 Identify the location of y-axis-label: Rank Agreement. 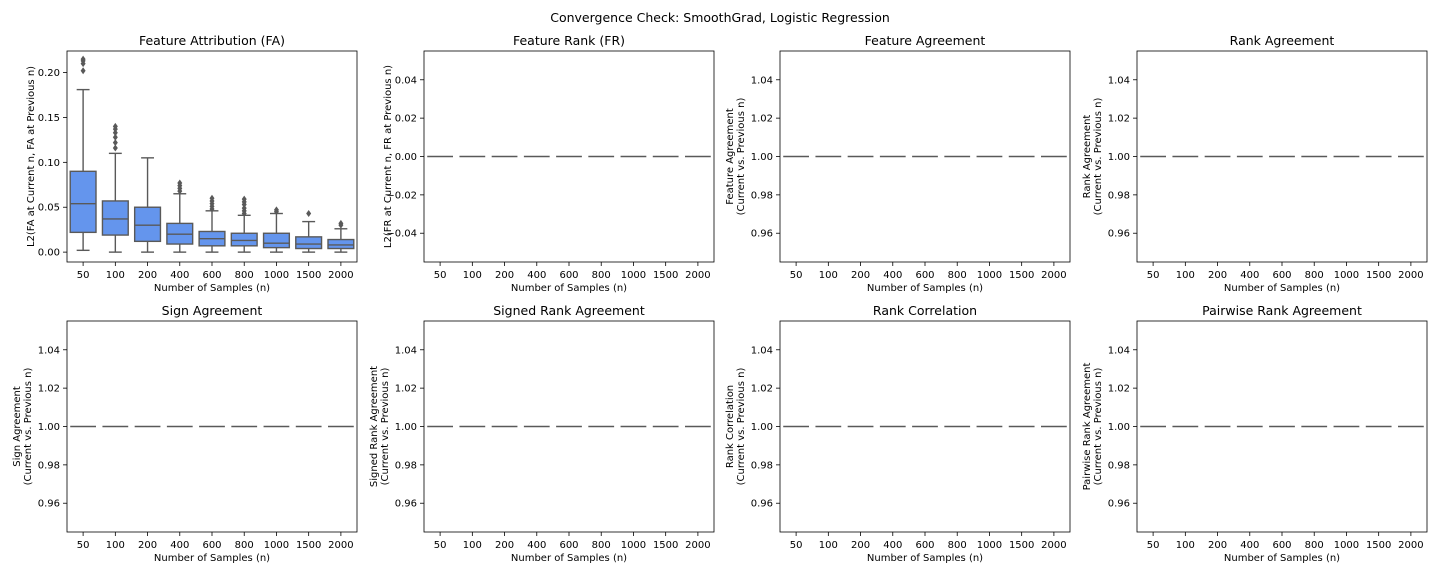
(1087, 157).